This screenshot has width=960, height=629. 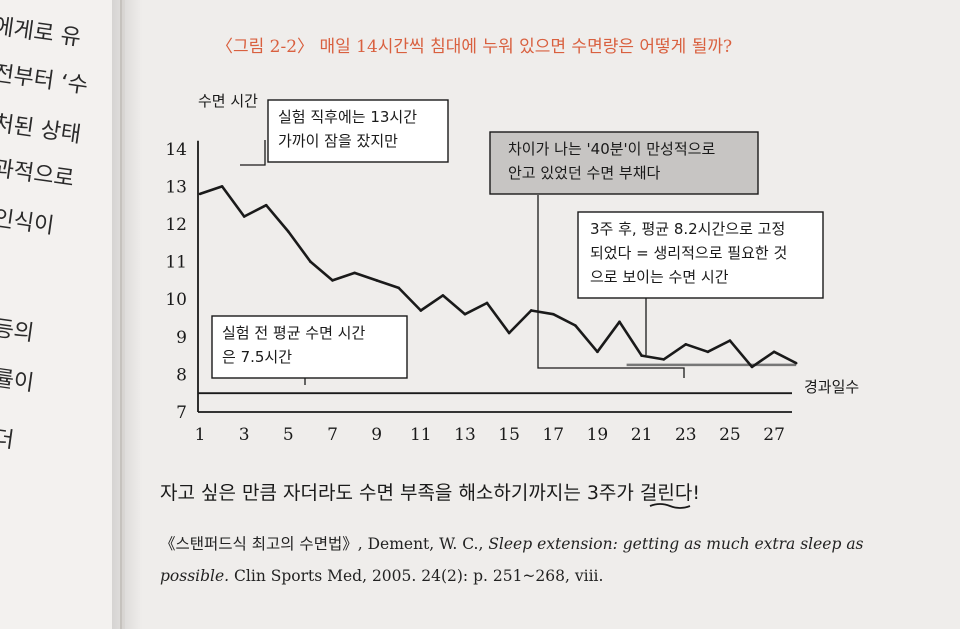 I want to click on x-tick-label: 1, so click(x=200, y=435).